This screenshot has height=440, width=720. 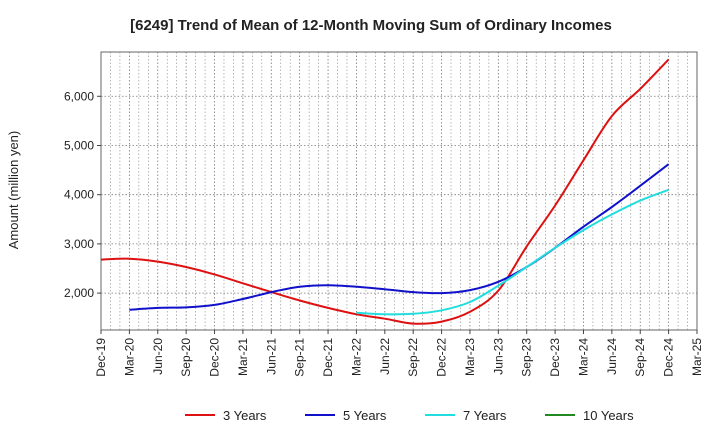 I want to click on series-line-7-years, so click(x=512, y=252).